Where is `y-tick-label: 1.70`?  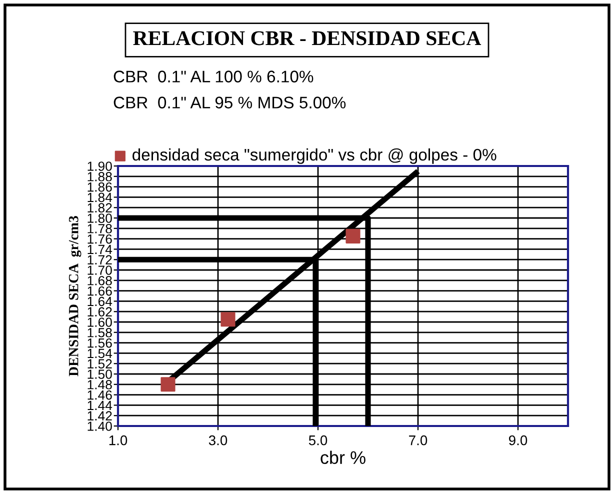
y-tick-label: 1.70 is located at coordinates (100, 270).